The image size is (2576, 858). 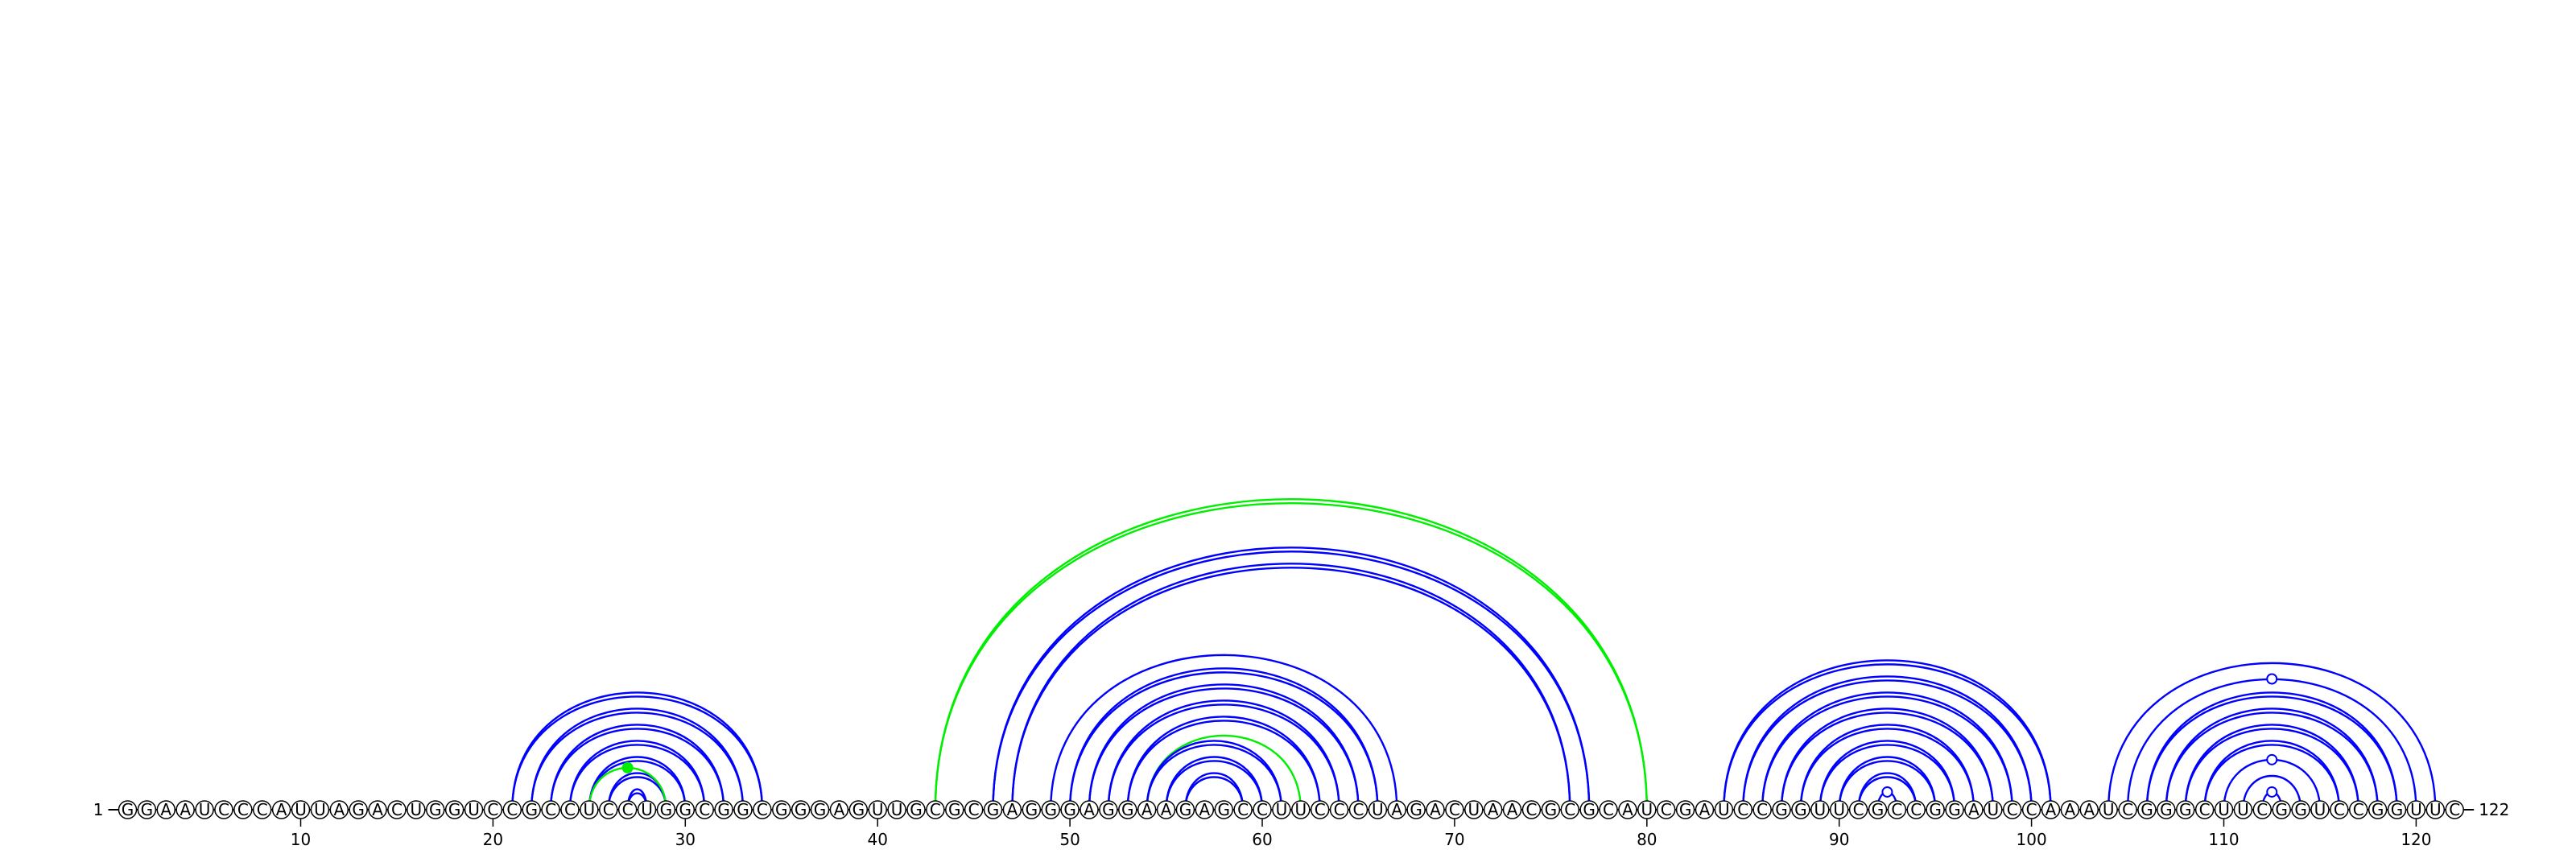 What do you see at coordinates (858, 809) in the screenshot?
I see `nucleotide-39: G` at bounding box center [858, 809].